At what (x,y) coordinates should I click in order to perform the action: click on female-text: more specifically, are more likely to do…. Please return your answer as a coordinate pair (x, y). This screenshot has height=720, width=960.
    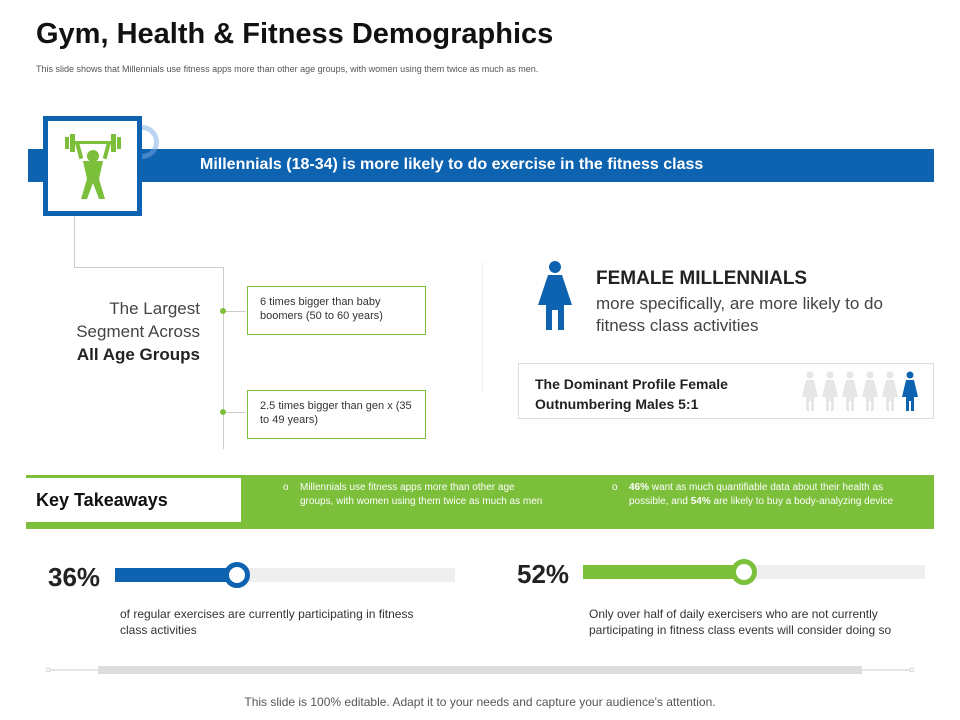
    Looking at the image, I should click on (739, 314).